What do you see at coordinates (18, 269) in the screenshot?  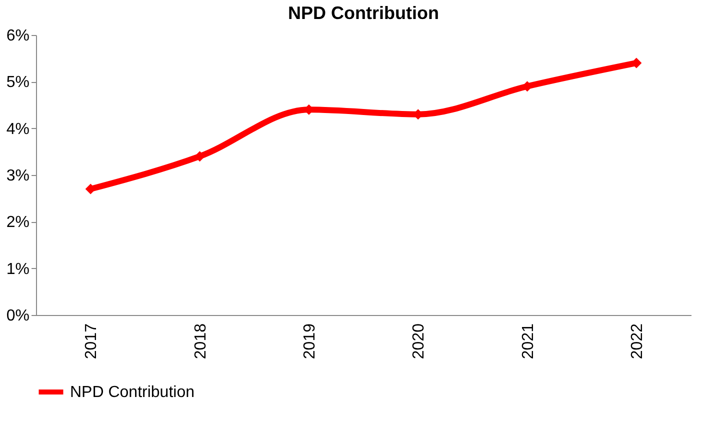 I see `y-tick-label: 1%` at bounding box center [18, 269].